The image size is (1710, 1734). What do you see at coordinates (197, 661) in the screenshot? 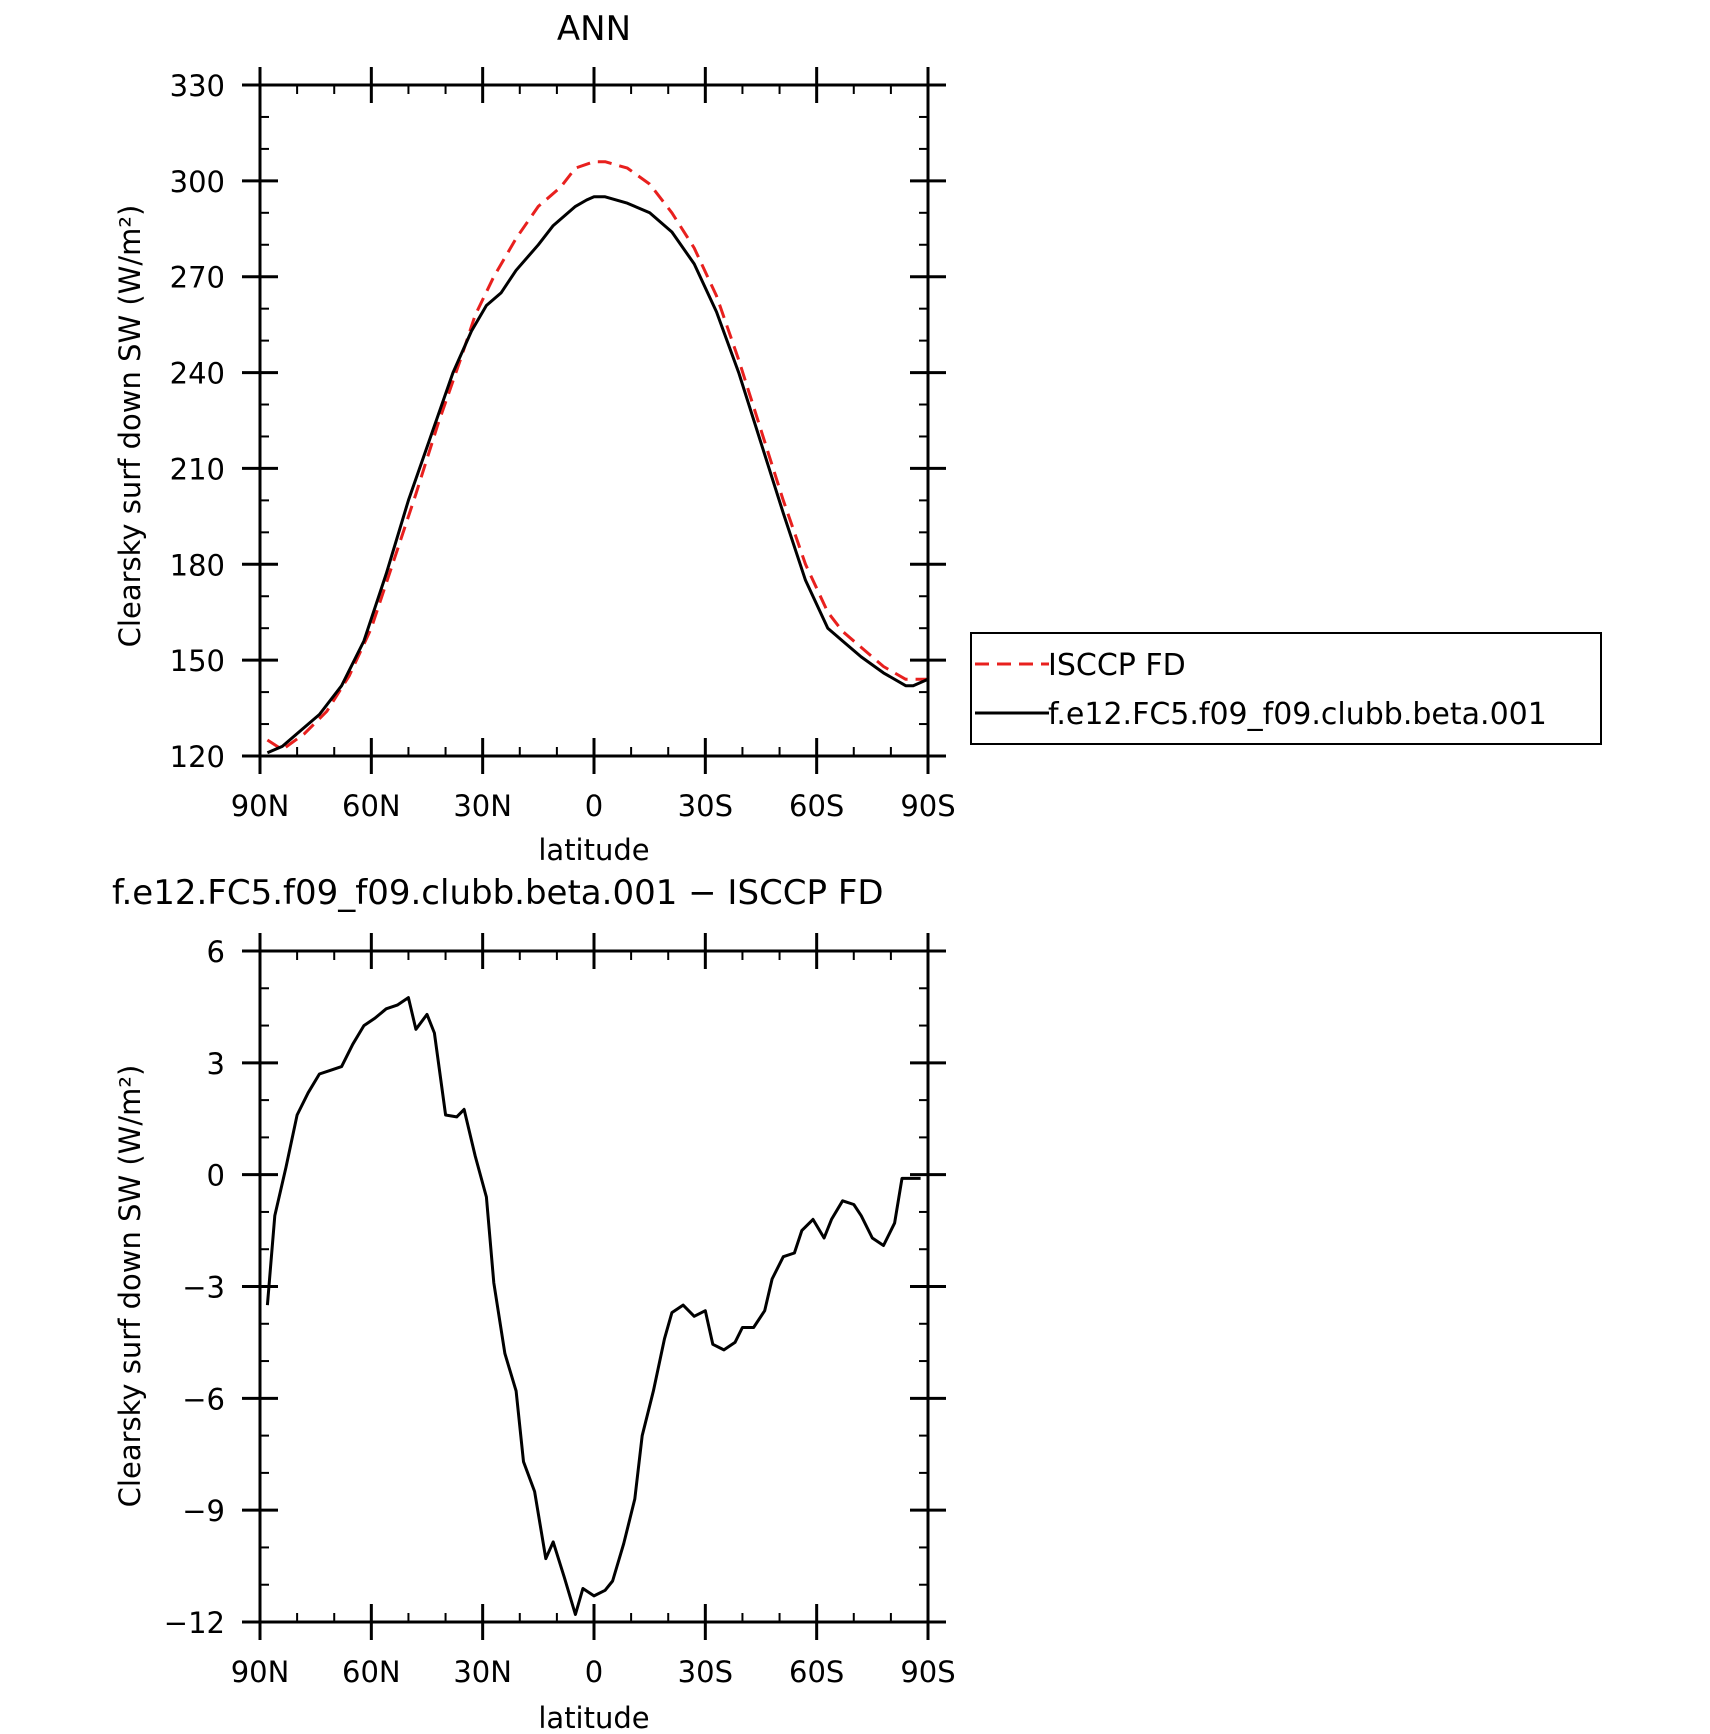
I see `y-tick-label: 150` at bounding box center [197, 661].